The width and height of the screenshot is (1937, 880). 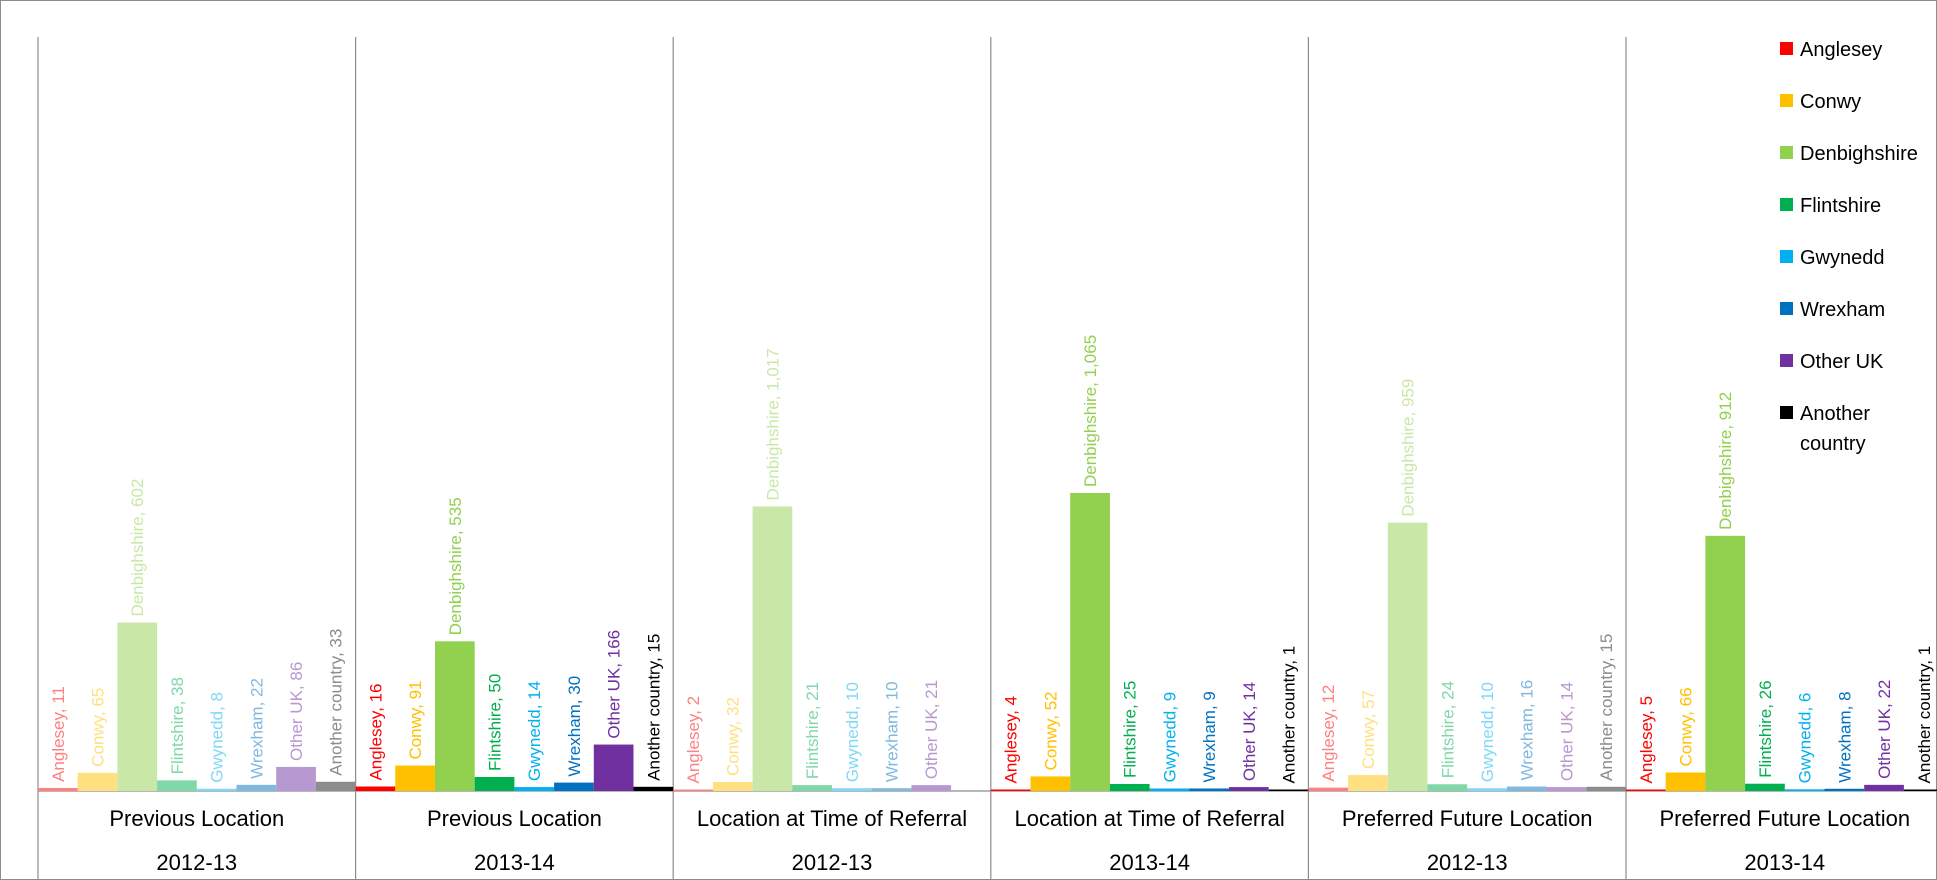 What do you see at coordinates (495, 722) in the screenshot?
I see `data-label: Flintshire, 50` at bounding box center [495, 722].